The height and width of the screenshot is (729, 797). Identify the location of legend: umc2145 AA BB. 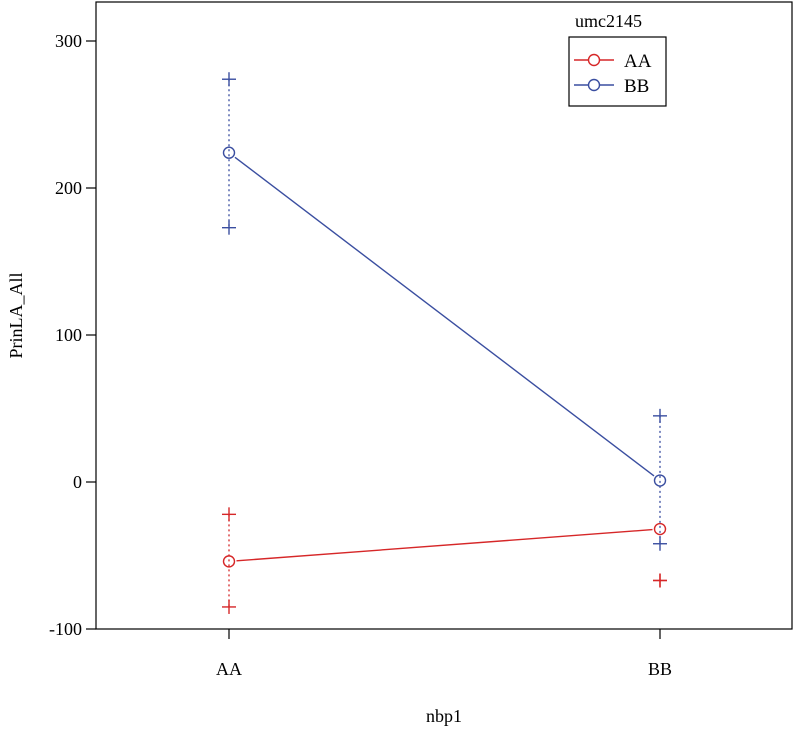
(617, 59).